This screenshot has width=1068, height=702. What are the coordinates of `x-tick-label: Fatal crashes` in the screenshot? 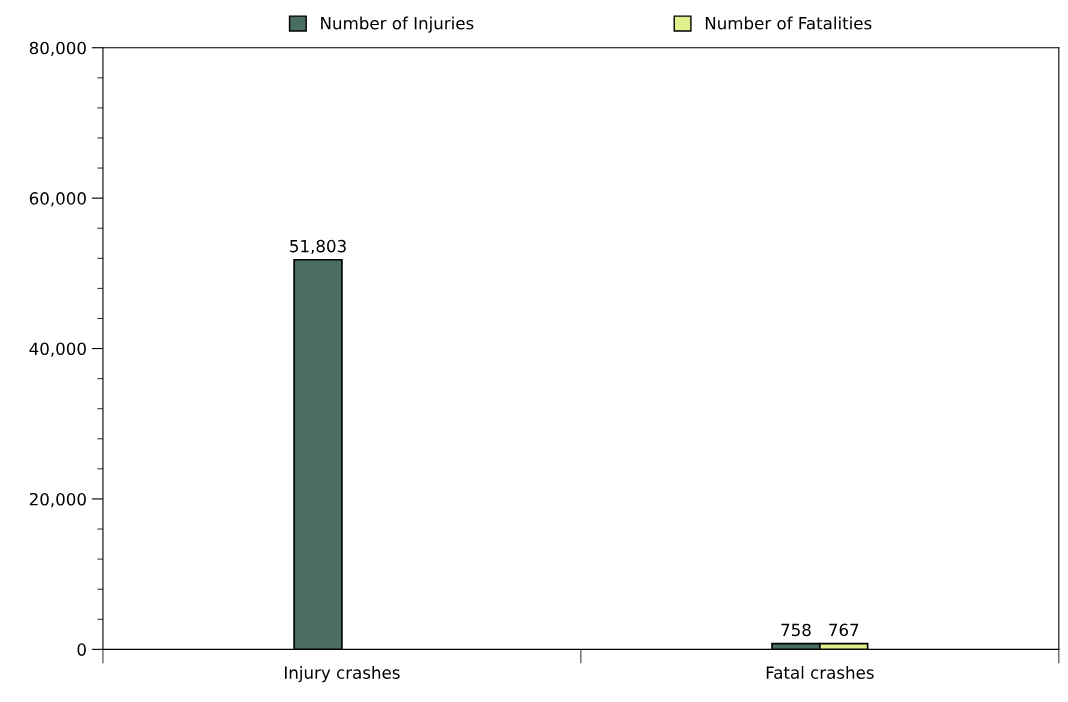 It's located at (820, 672).